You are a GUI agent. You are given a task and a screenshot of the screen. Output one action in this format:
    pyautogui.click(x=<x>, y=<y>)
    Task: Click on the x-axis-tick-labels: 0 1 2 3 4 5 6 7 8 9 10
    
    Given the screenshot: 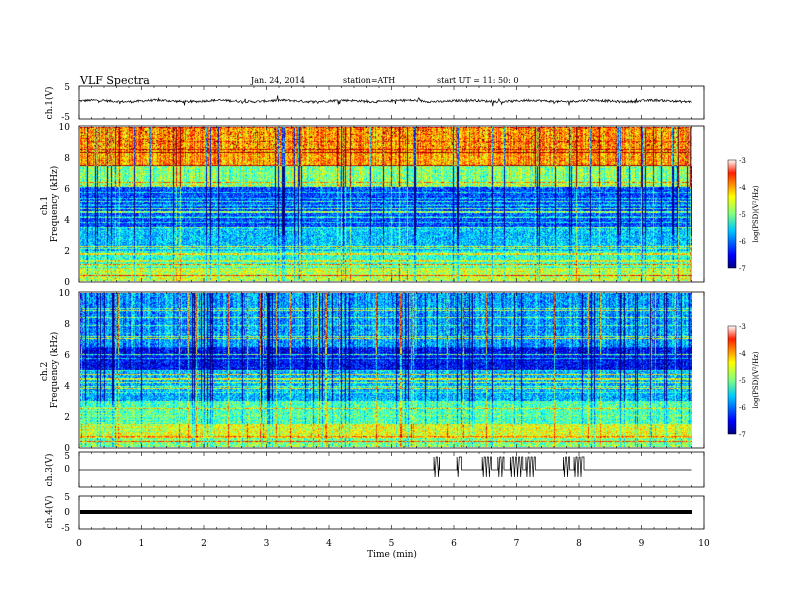 What is the action you would take?
    pyautogui.click(x=393, y=544)
    